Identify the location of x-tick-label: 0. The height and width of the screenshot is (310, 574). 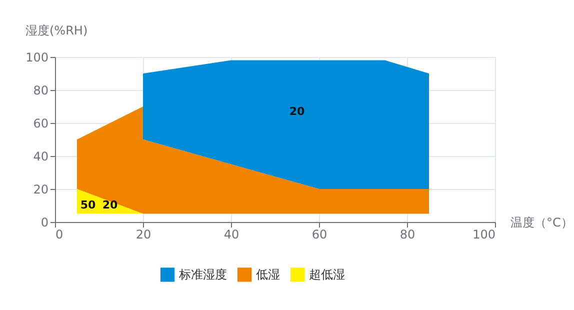
(60, 235).